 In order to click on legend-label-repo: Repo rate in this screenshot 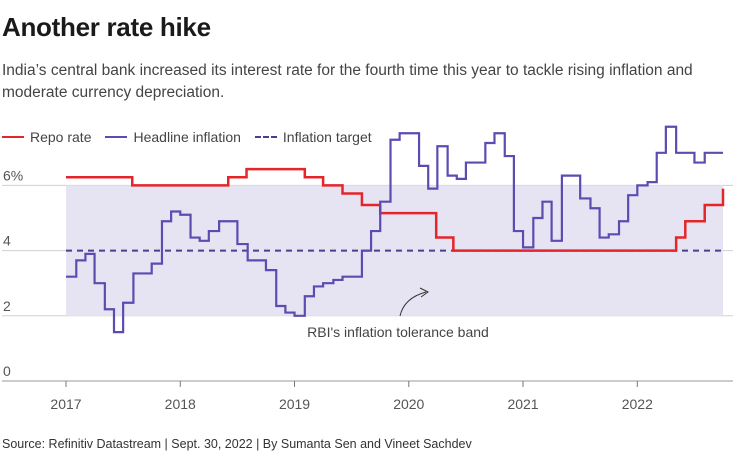, I will do `click(61, 137)`.